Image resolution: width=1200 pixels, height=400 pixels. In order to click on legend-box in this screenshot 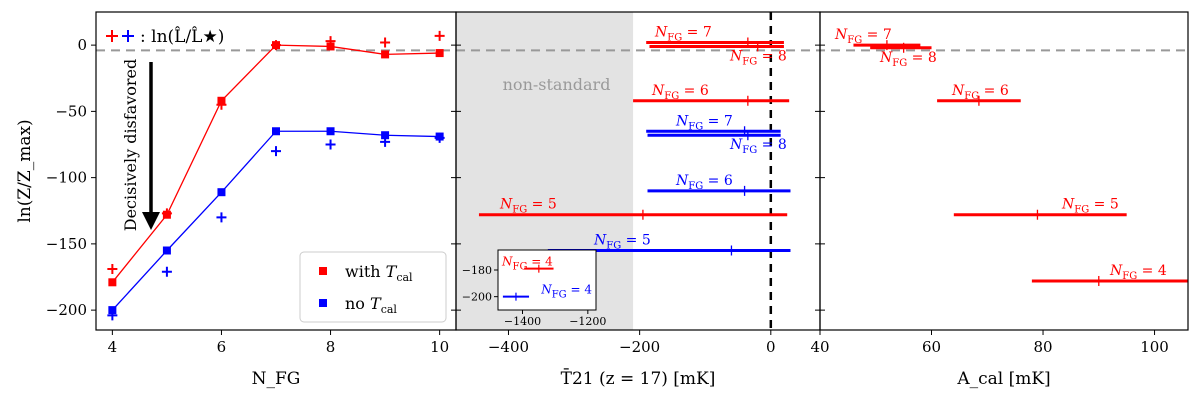, I will do `click(373, 287)`.